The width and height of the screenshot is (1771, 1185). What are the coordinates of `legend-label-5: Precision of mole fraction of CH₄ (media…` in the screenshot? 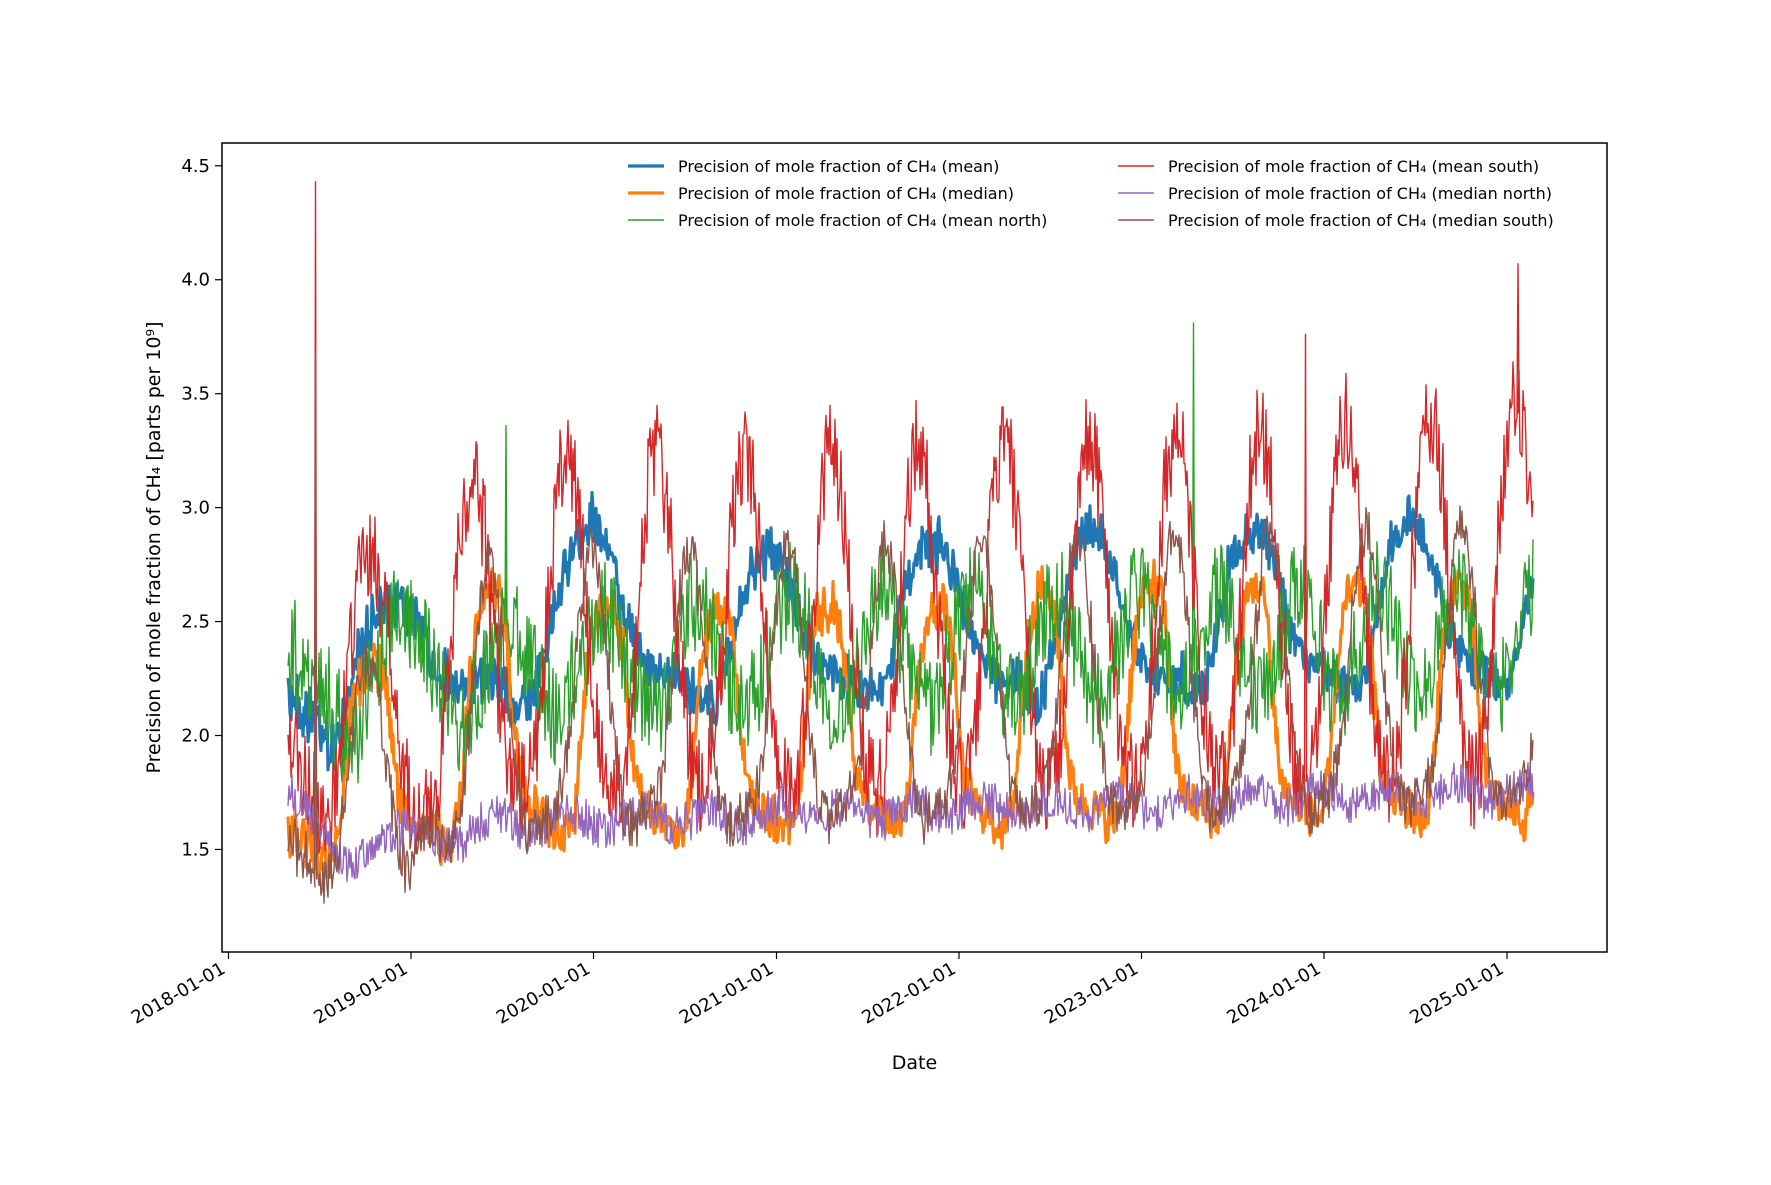 It's located at (1361, 220).